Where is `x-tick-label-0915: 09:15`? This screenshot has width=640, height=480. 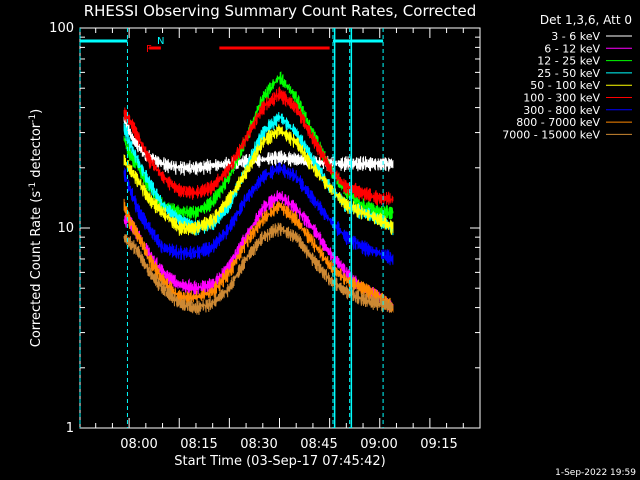
x-tick-label-0915: 09:15 is located at coordinates (438, 444).